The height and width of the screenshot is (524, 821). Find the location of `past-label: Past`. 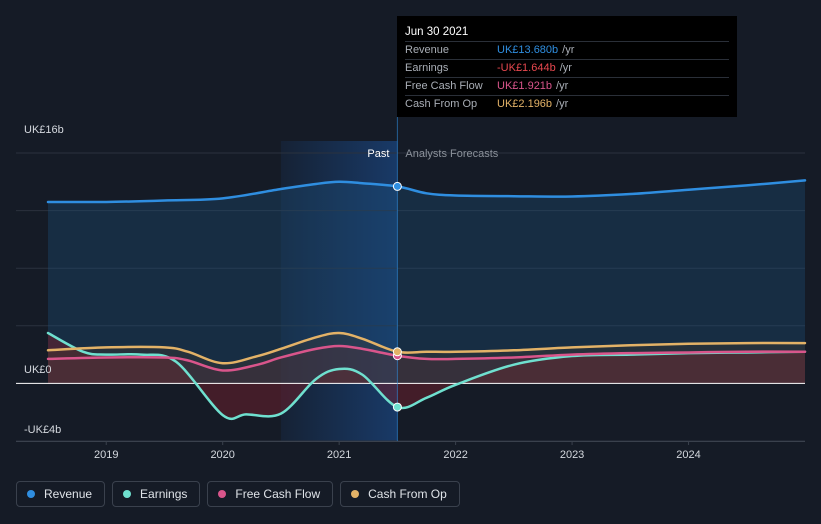

past-label: Past is located at coordinates (378, 154).